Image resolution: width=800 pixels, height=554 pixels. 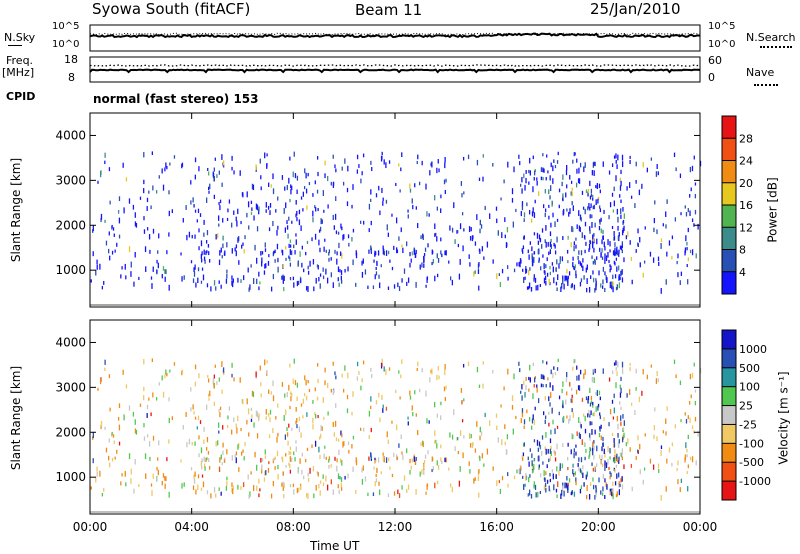 What do you see at coordinates (700, 527) in the screenshot?
I see `x-tick-label: 00:00` at bounding box center [700, 527].